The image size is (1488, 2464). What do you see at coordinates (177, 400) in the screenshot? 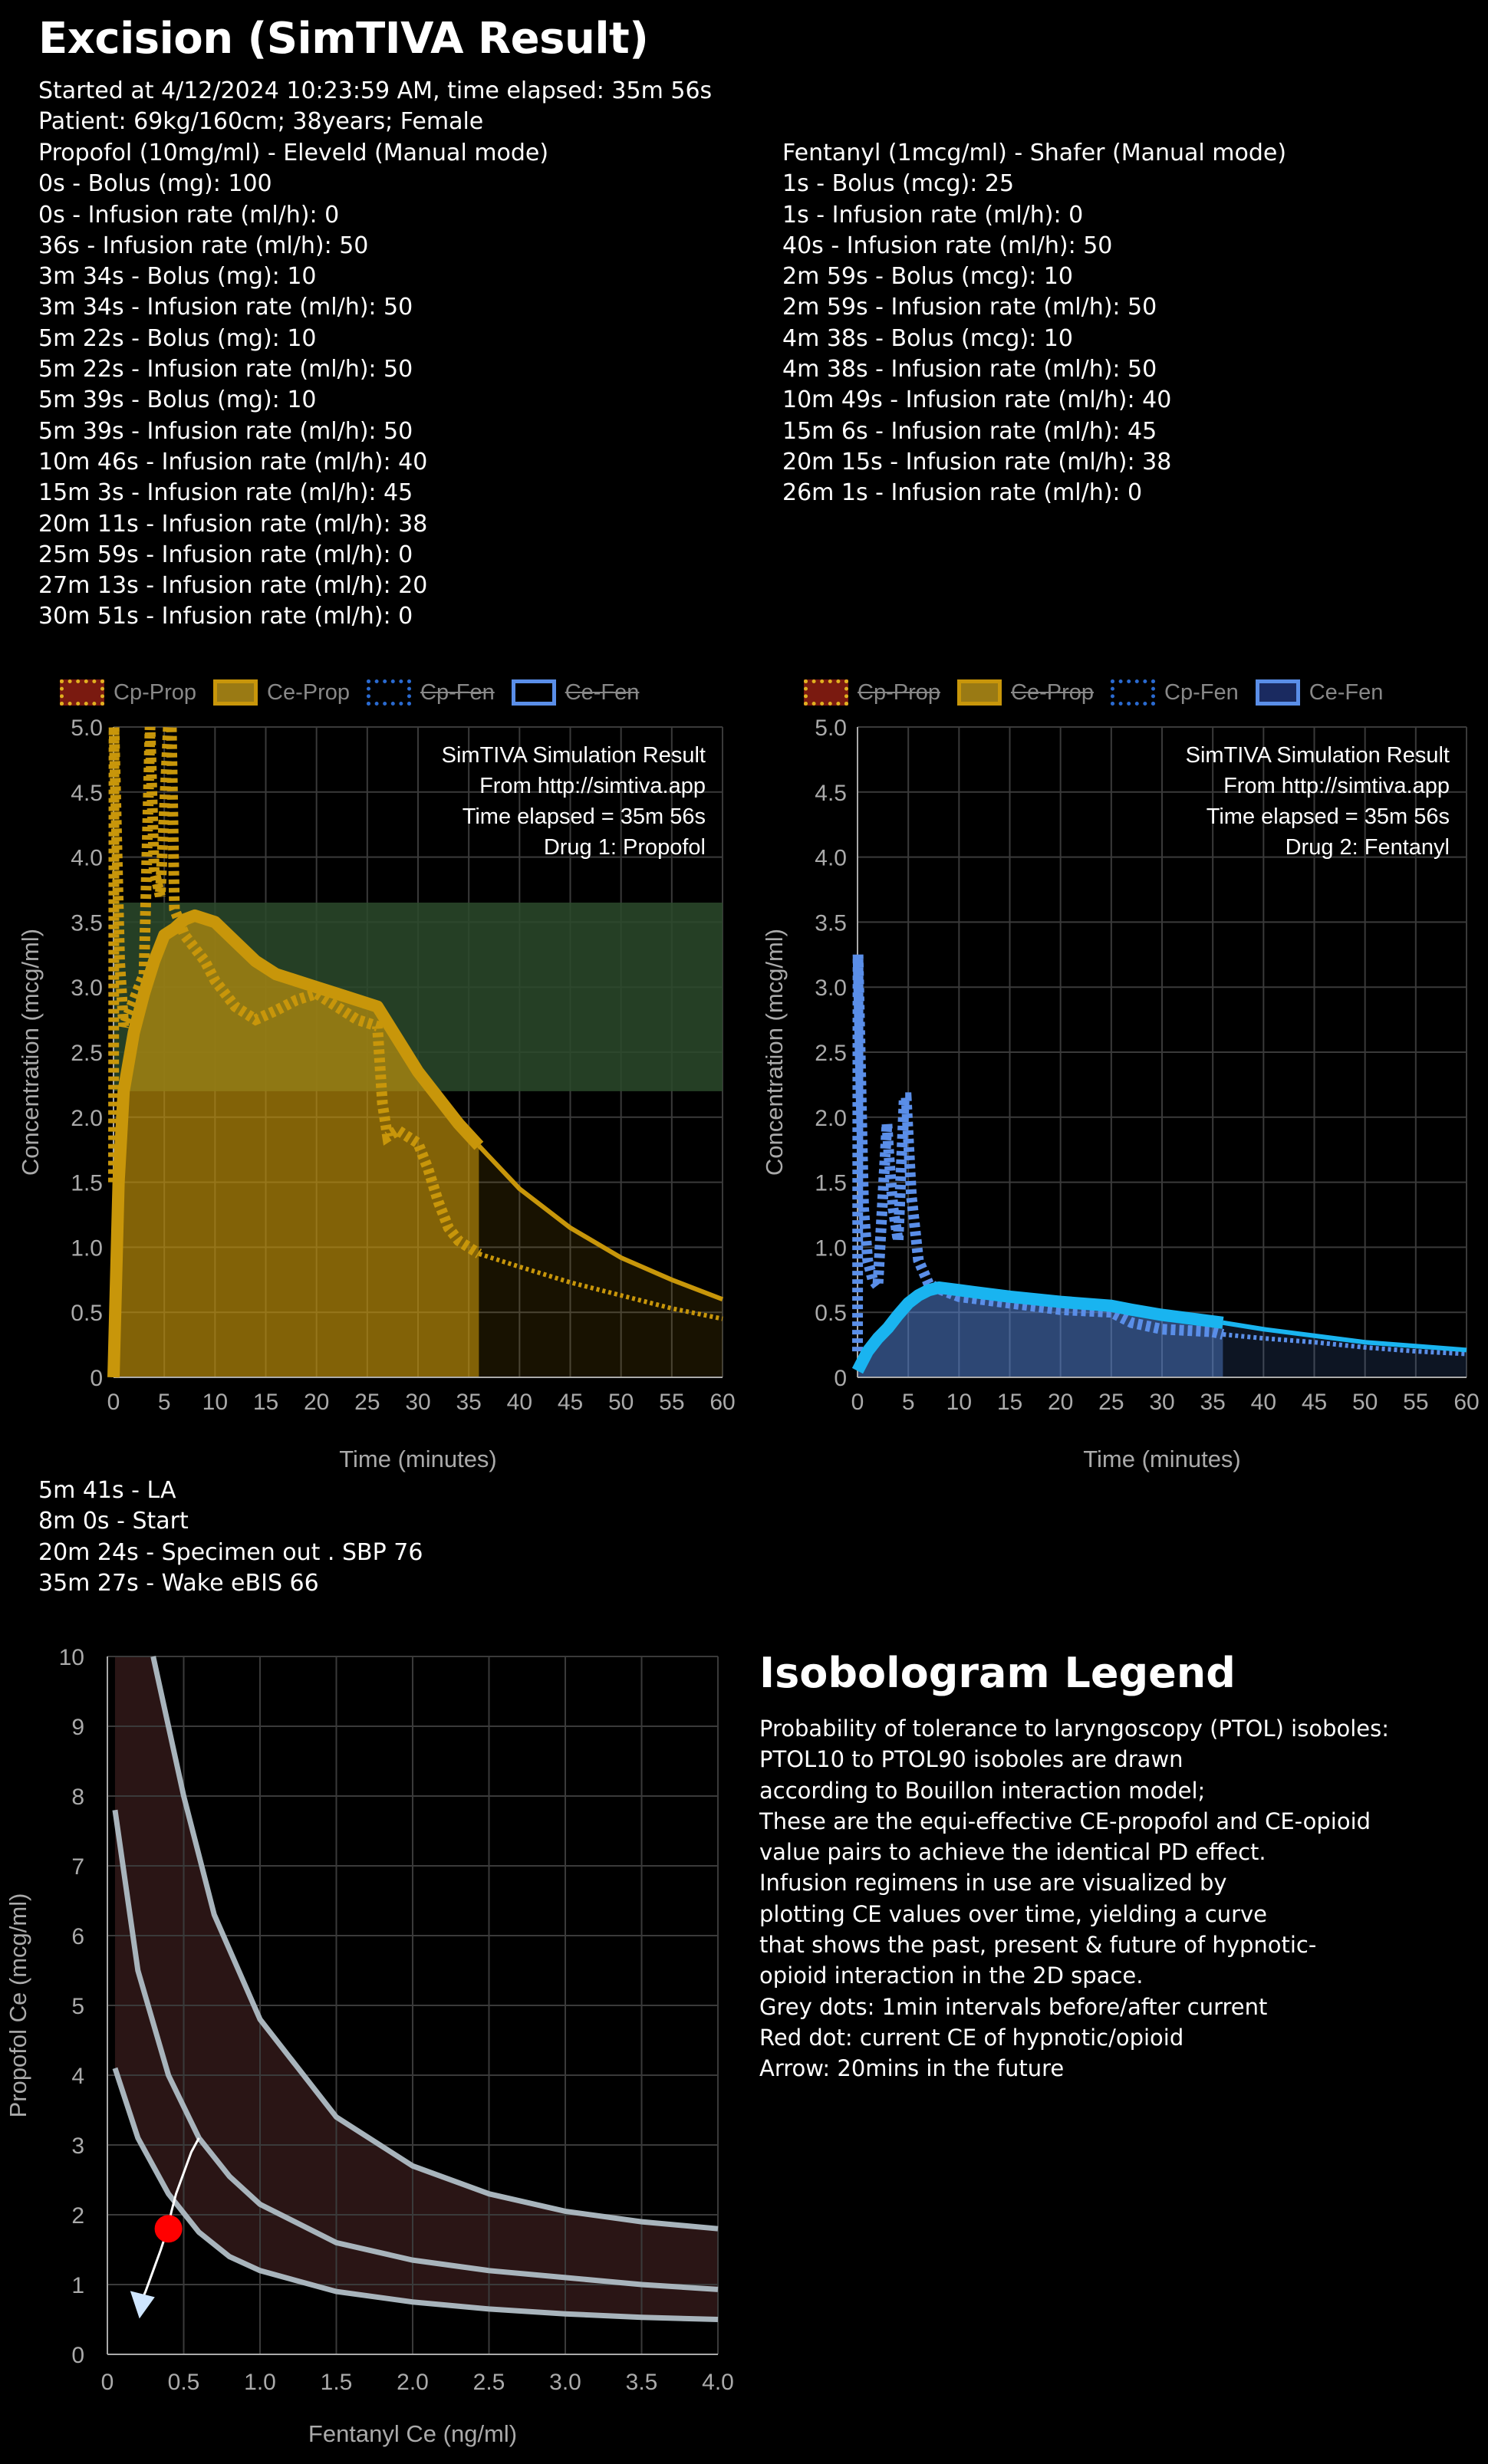
I see `propofol-event: 5m 39s - Bolus (mg): 10` at bounding box center [177, 400].